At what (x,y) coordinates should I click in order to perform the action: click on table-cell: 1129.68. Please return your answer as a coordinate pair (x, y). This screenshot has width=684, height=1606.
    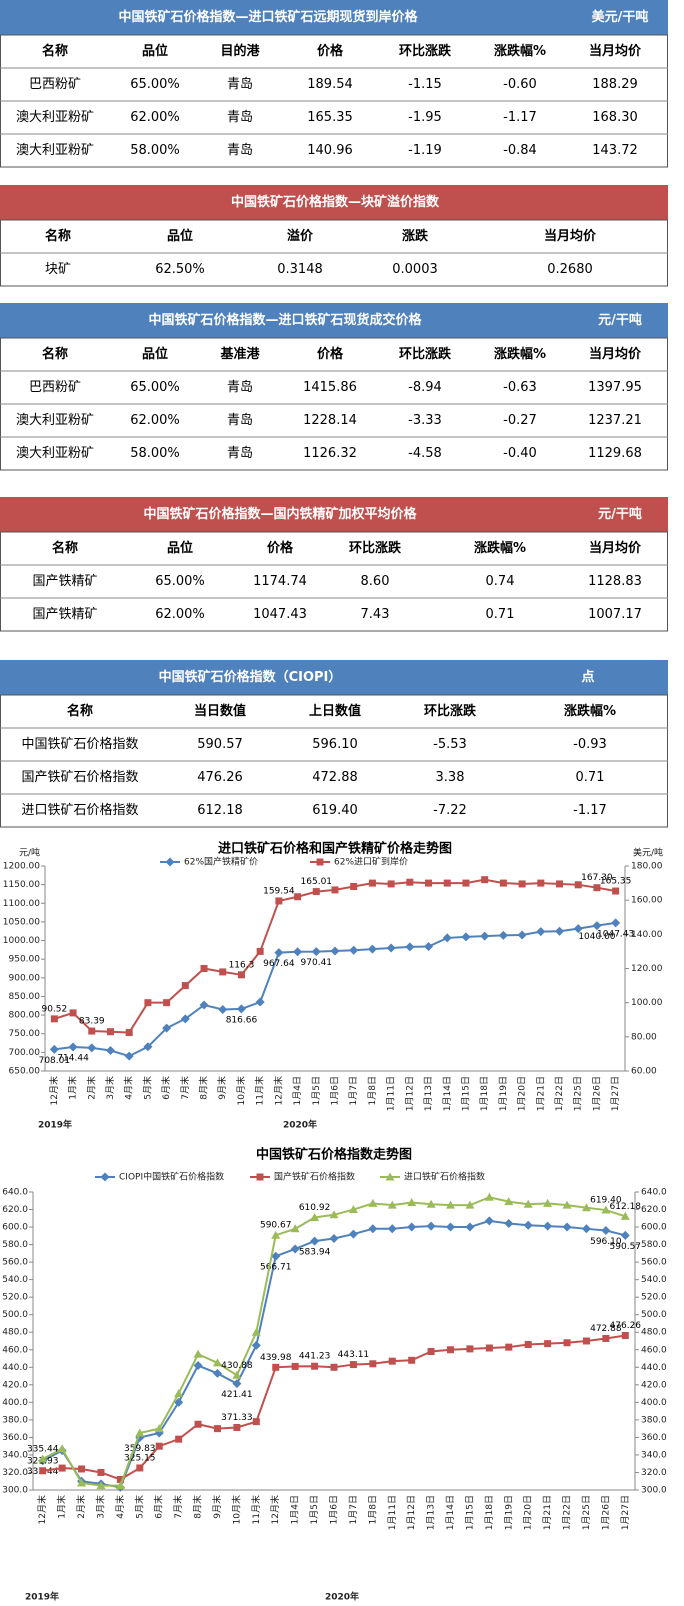
    Looking at the image, I should click on (615, 453).